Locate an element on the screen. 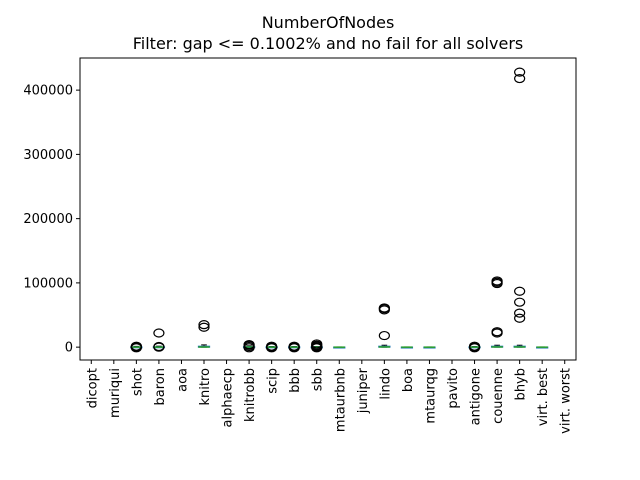 The image size is (640, 480). x-tick-label: virt. best is located at coordinates (543, 397).